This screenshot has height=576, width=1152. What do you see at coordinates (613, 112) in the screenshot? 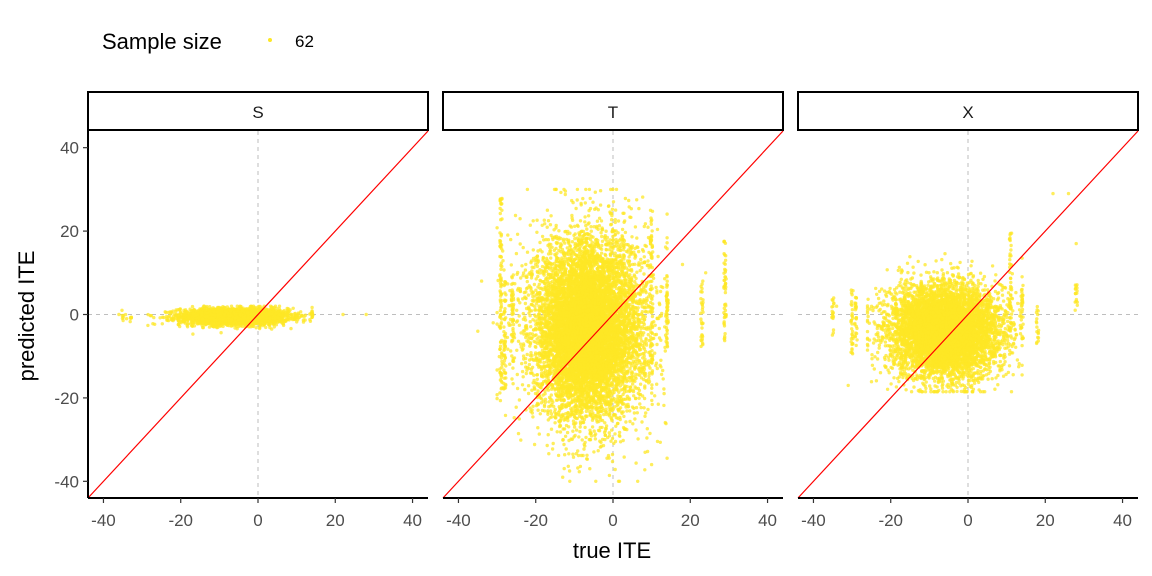
I see `facet-strip-label: T` at bounding box center [613, 112].